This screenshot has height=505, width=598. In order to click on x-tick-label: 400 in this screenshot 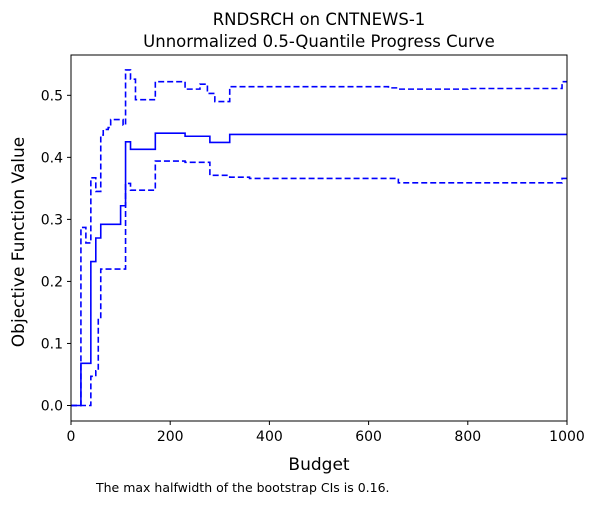, I will do `click(269, 437)`.